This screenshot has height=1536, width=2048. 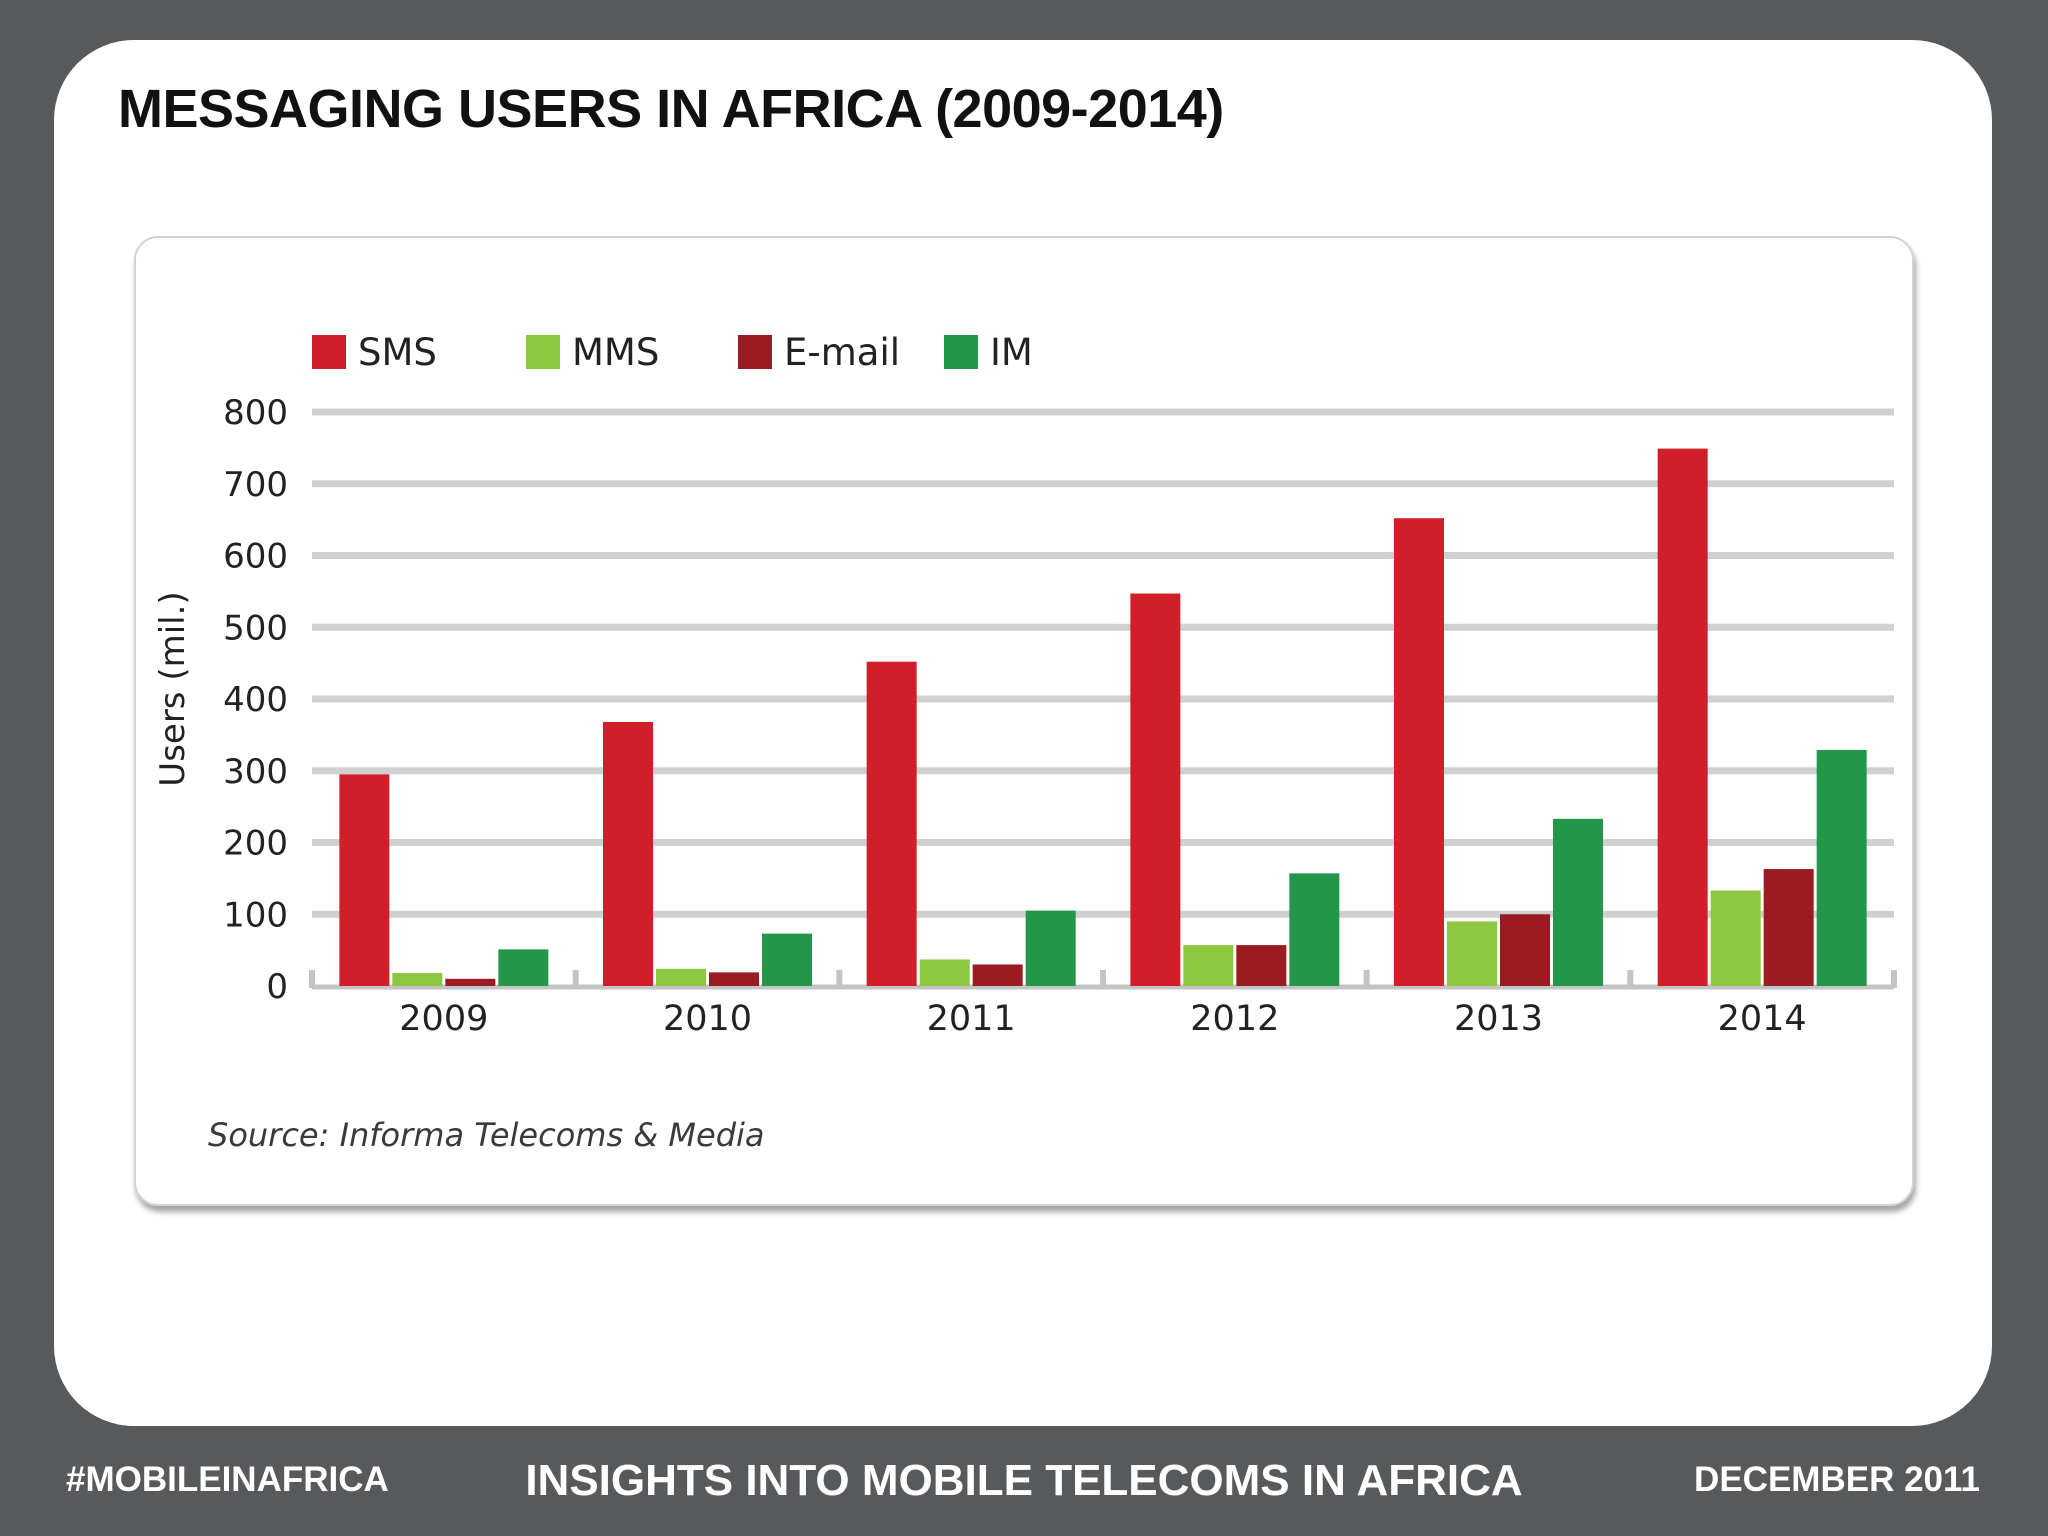 I want to click on bar-sms-2014, so click(x=1682, y=717).